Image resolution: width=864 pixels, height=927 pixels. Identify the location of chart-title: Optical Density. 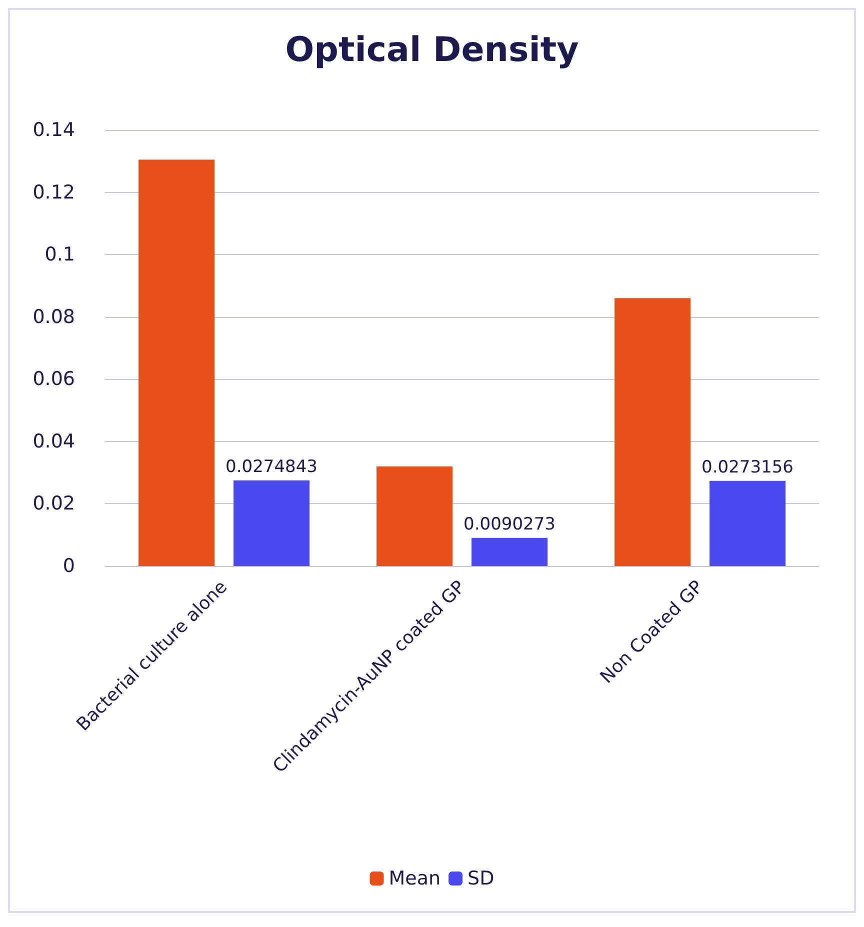
(432, 50).